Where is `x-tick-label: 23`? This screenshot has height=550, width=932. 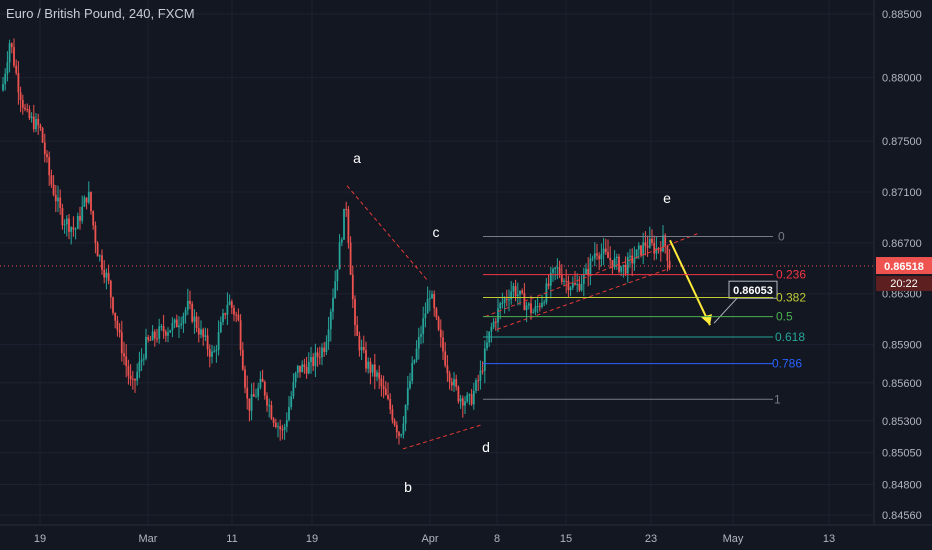 x-tick-label: 23 is located at coordinates (651, 539).